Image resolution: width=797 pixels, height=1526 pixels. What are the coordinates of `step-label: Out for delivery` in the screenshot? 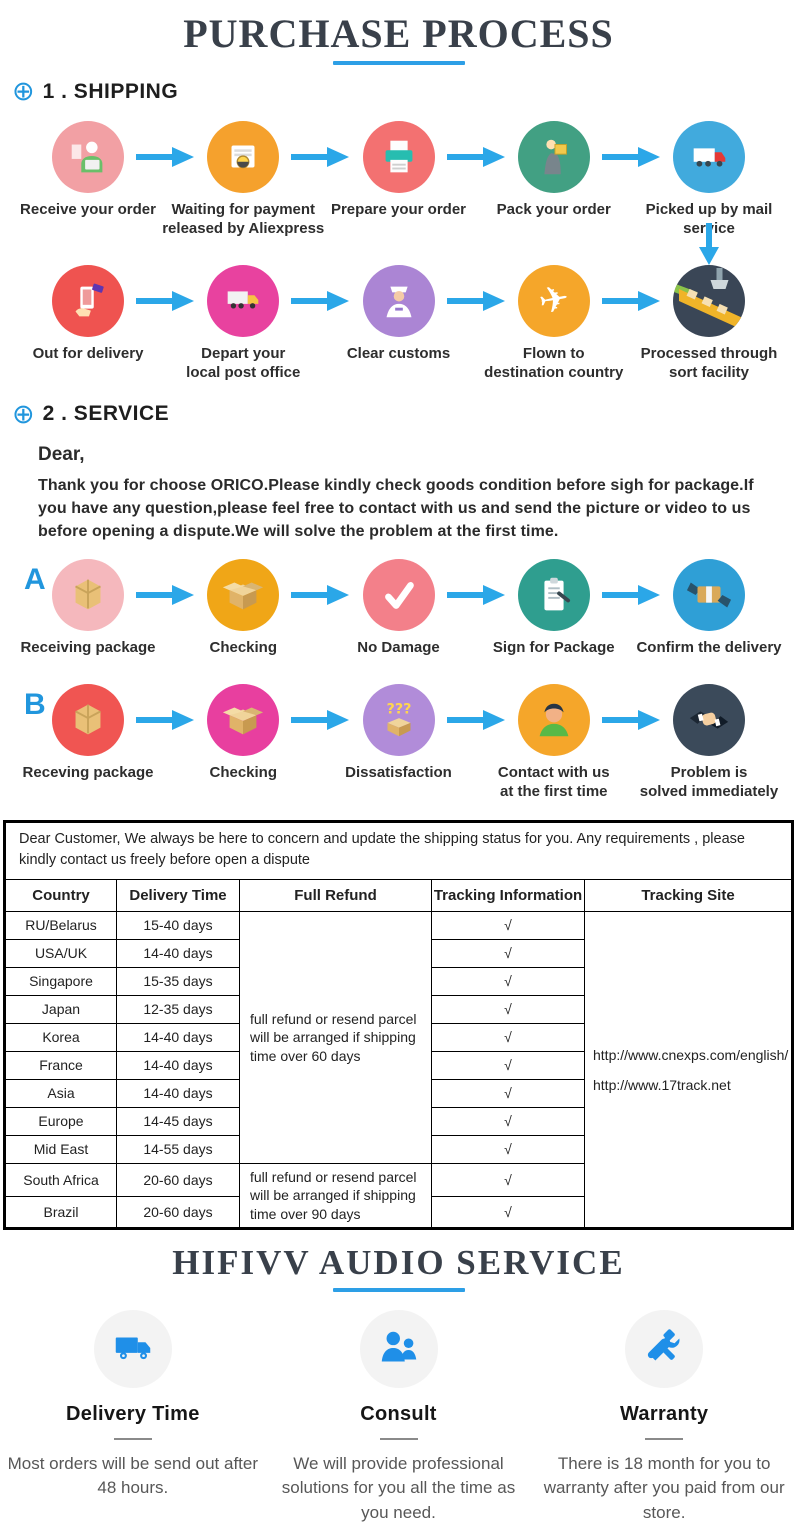 It's located at (88, 353).